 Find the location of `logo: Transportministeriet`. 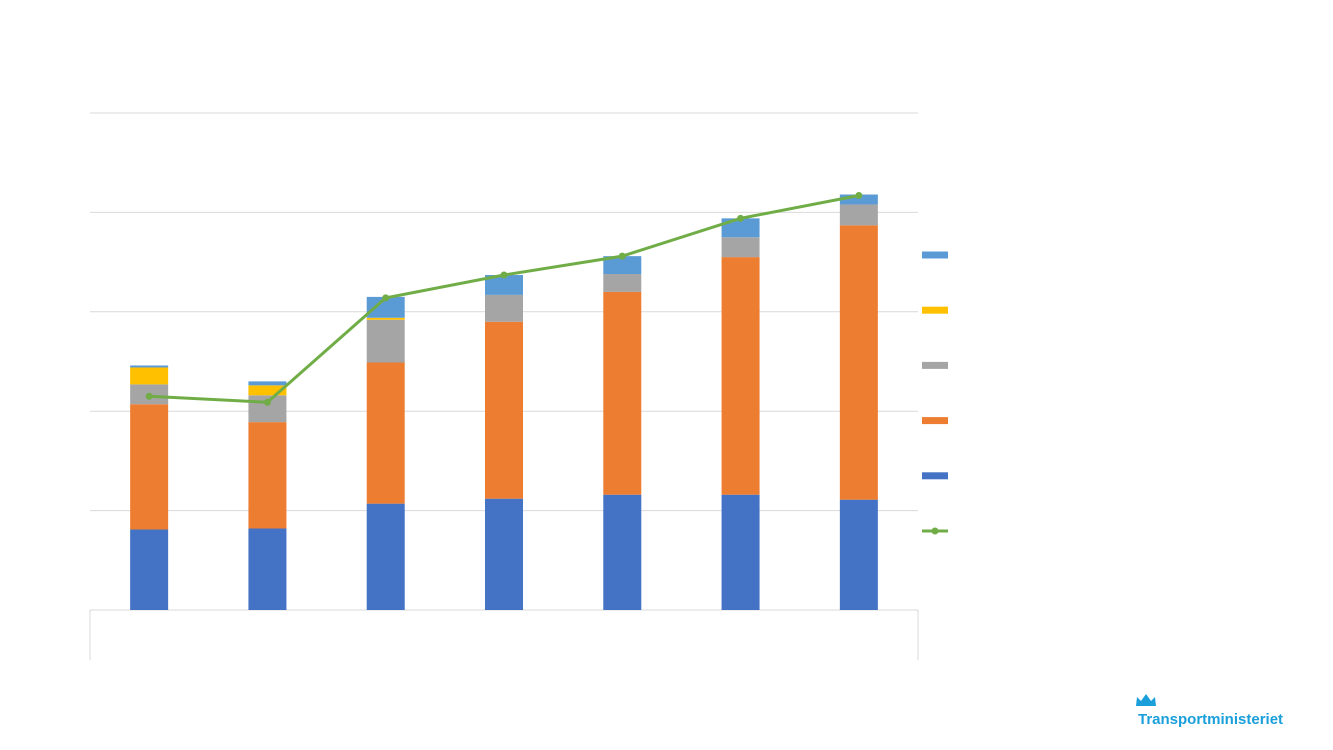

logo: Transportministeriet is located at coordinates (1209, 711).